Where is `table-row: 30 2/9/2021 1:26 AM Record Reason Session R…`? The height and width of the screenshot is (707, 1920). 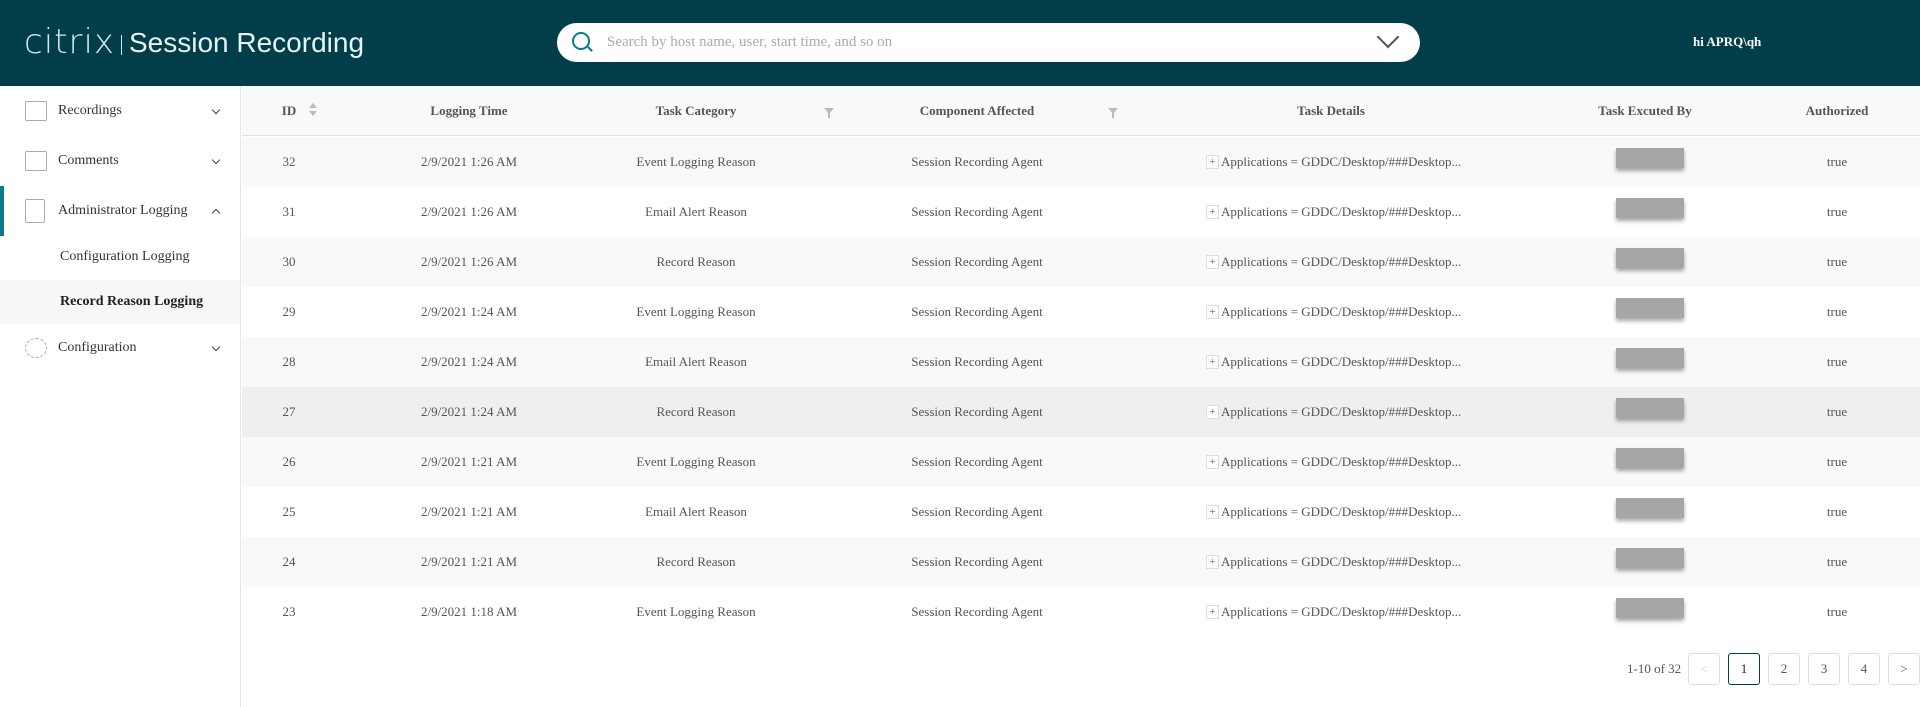
table-row: 30 2/9/2021 1:26 AM Record Reason Session R… is located at coordinates (1081, 262).